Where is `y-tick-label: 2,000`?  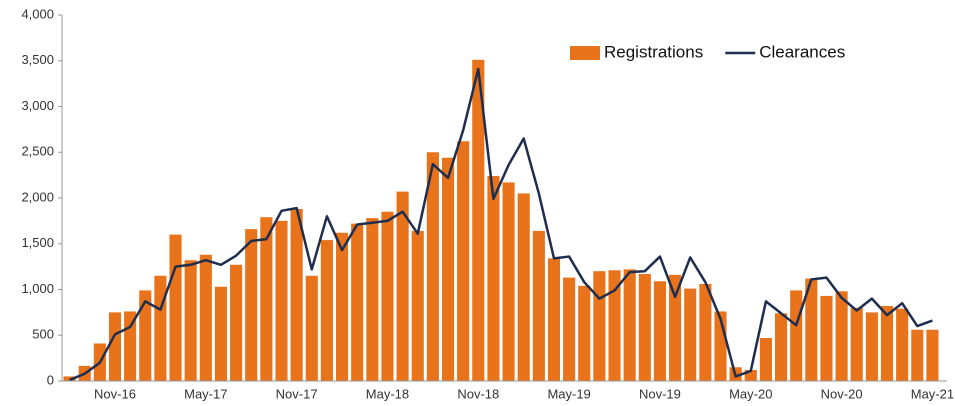
y-tick-label: 2,000 is located at coordinates (37, 196).